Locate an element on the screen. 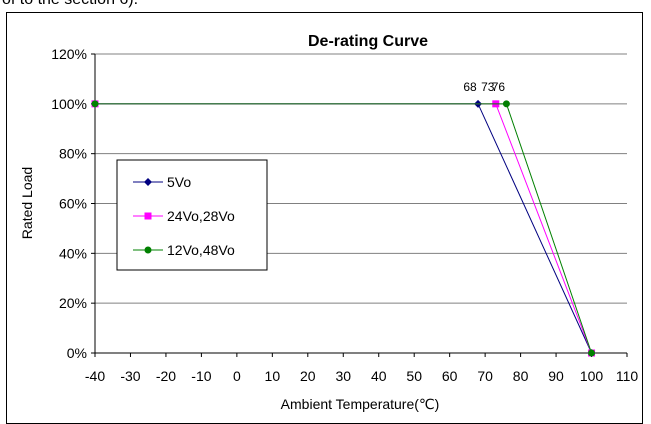  x-tick-label: 30 is located at coordinates (343, 376).